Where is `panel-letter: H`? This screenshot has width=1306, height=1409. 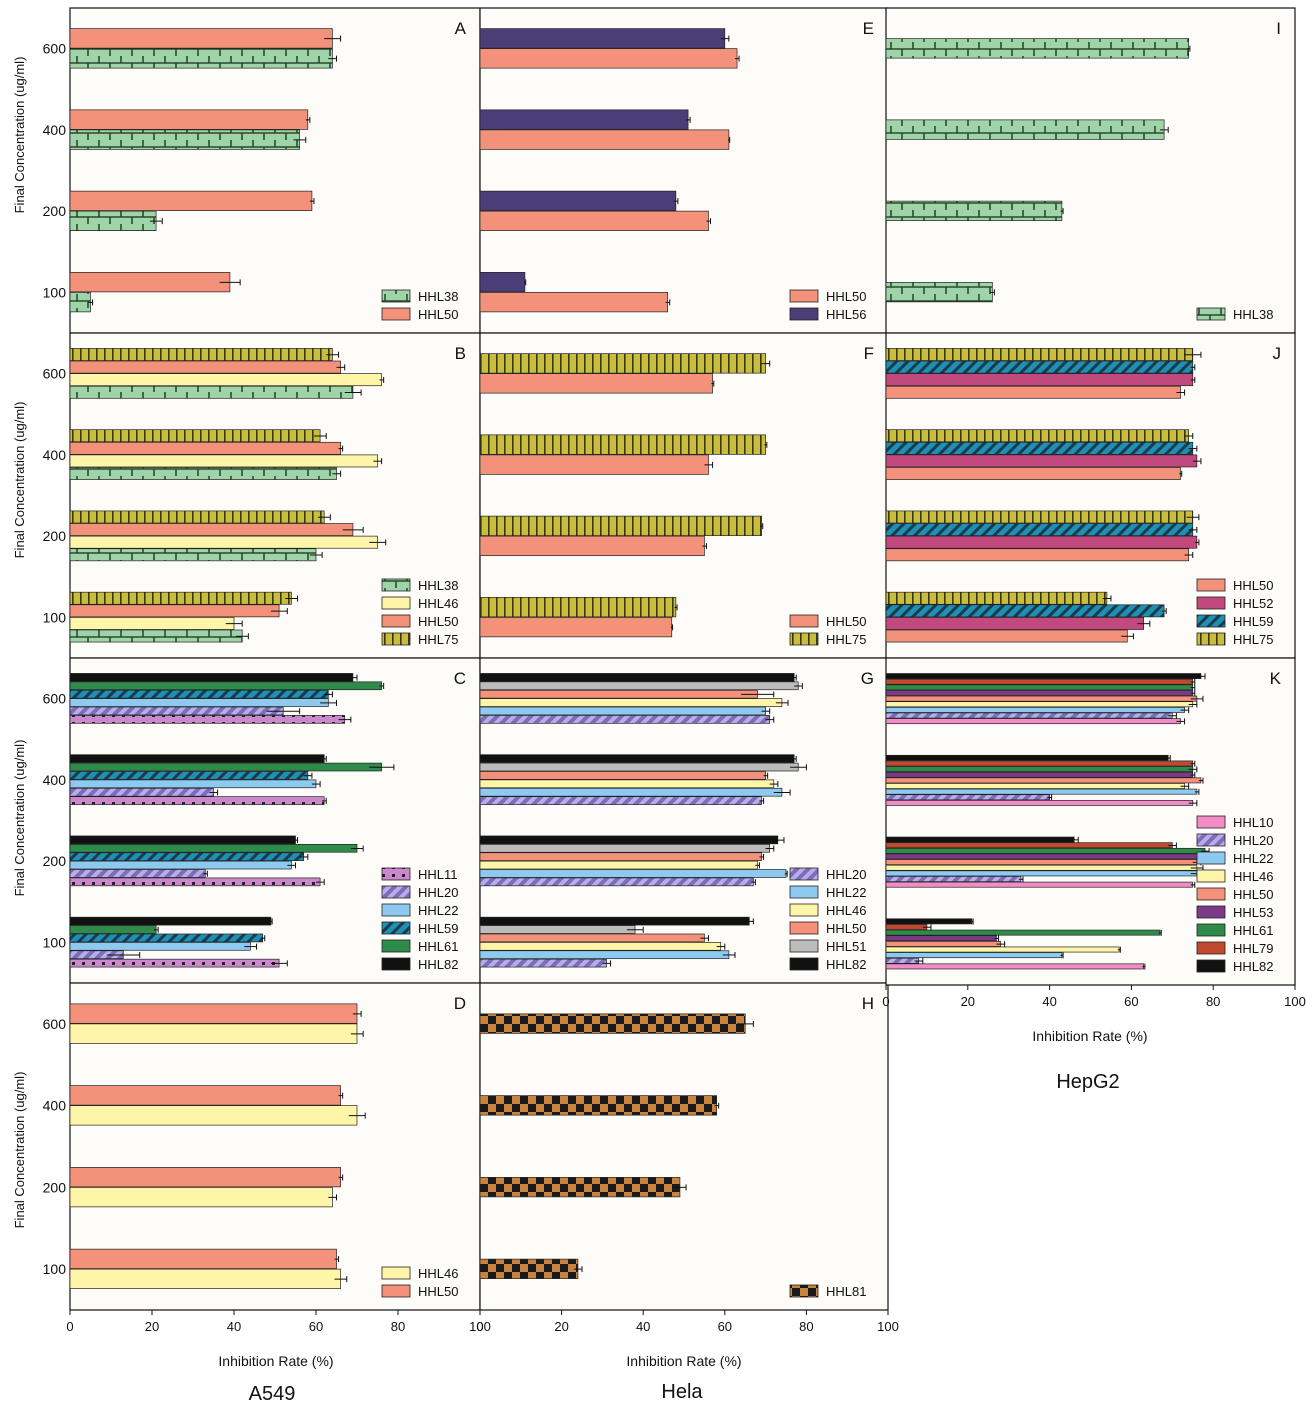 panel-letter: H is located at coordinates (868, 1003).